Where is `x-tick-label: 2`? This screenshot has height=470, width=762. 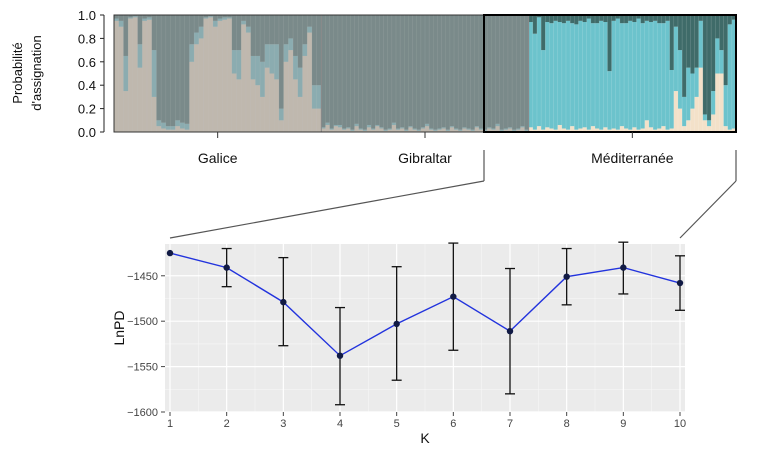 x-tick-label: 2 is located at coordinates (227, 424).